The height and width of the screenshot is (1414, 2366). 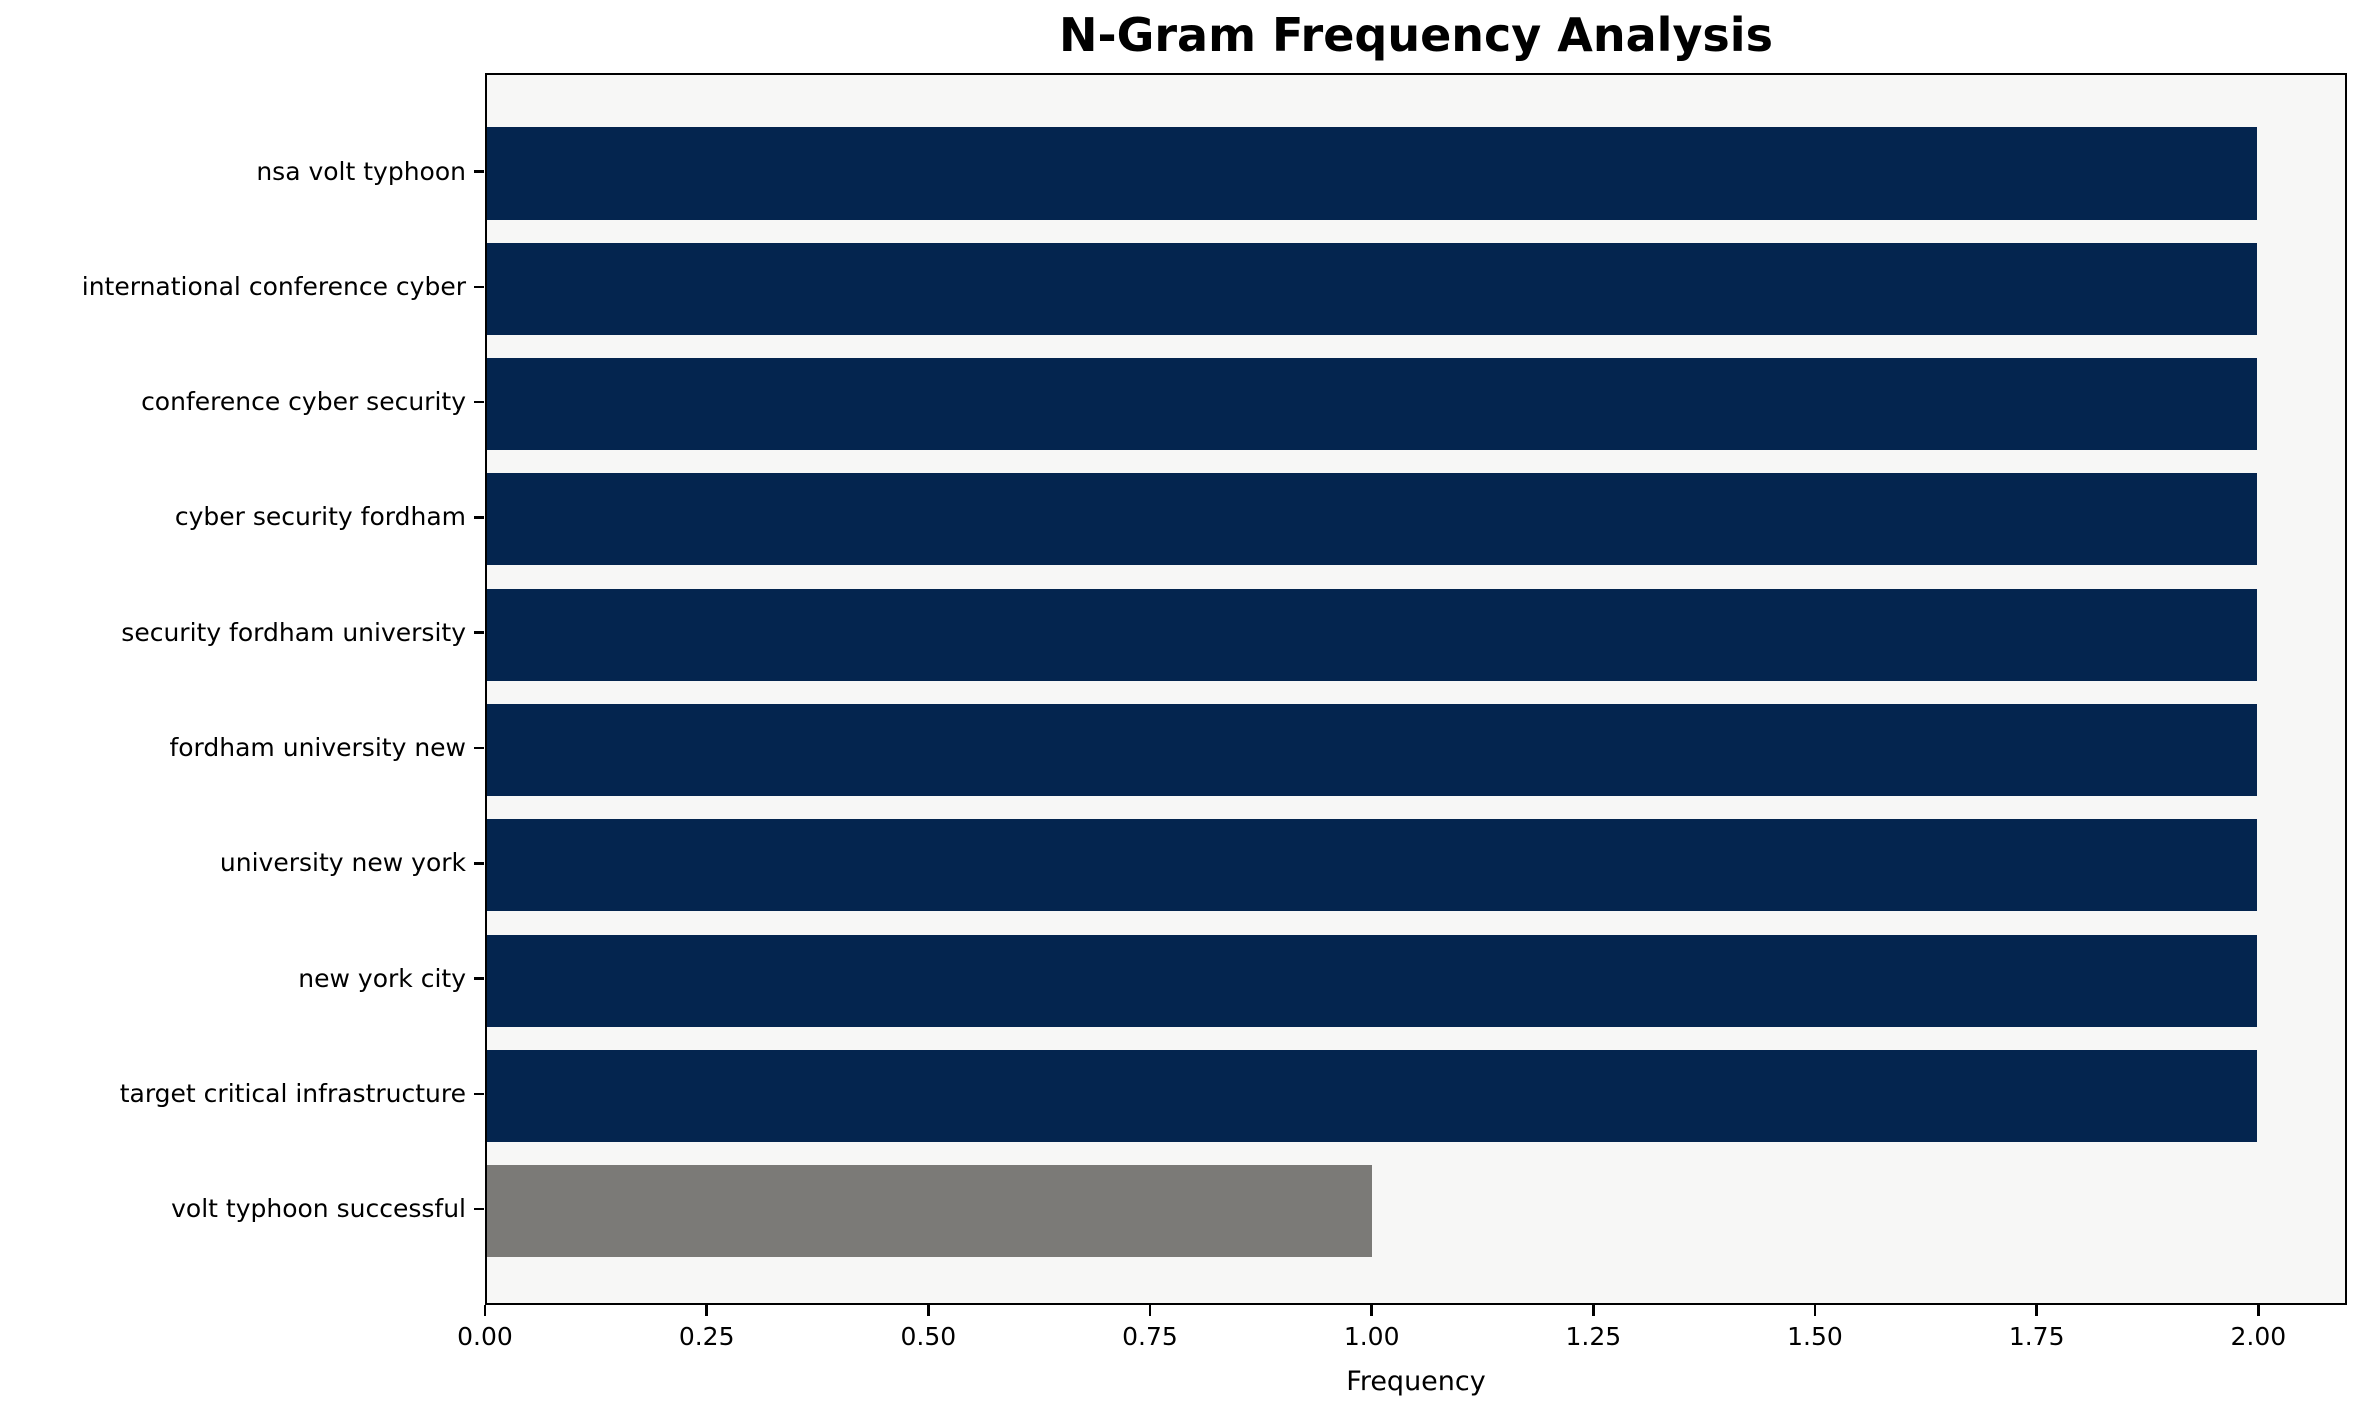 I want to click on y-tick-label: security fordham university, so click(x=293, y=632).